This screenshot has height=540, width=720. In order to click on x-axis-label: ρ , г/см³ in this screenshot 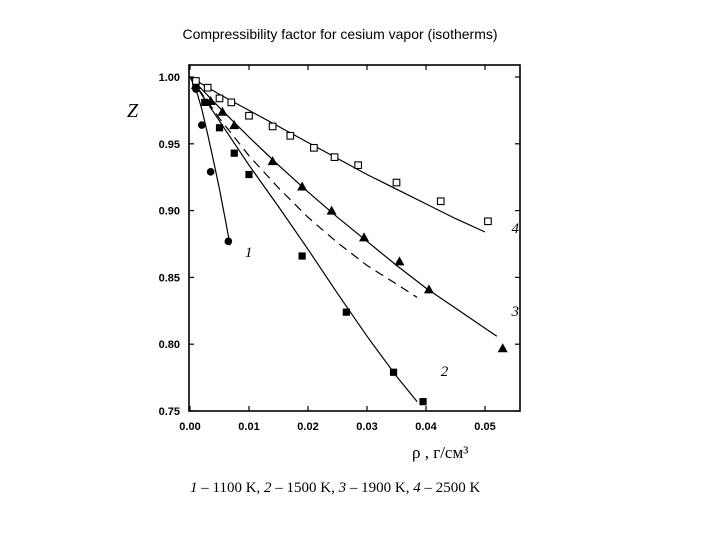, I will do `click(440, 452)`.